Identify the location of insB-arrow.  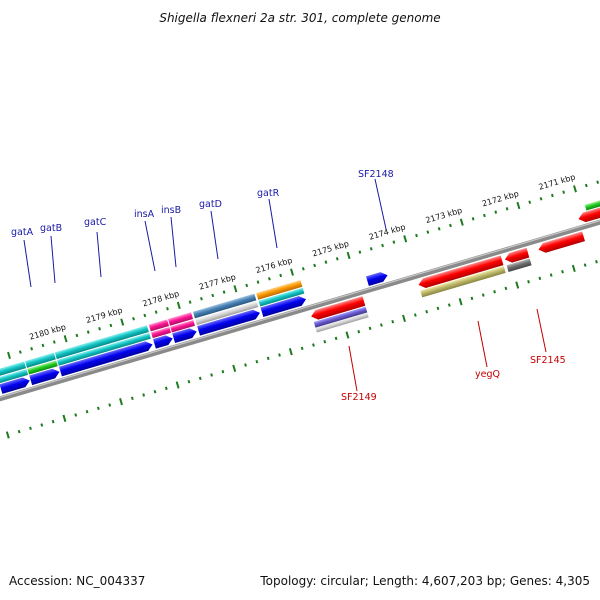
(185, 335).